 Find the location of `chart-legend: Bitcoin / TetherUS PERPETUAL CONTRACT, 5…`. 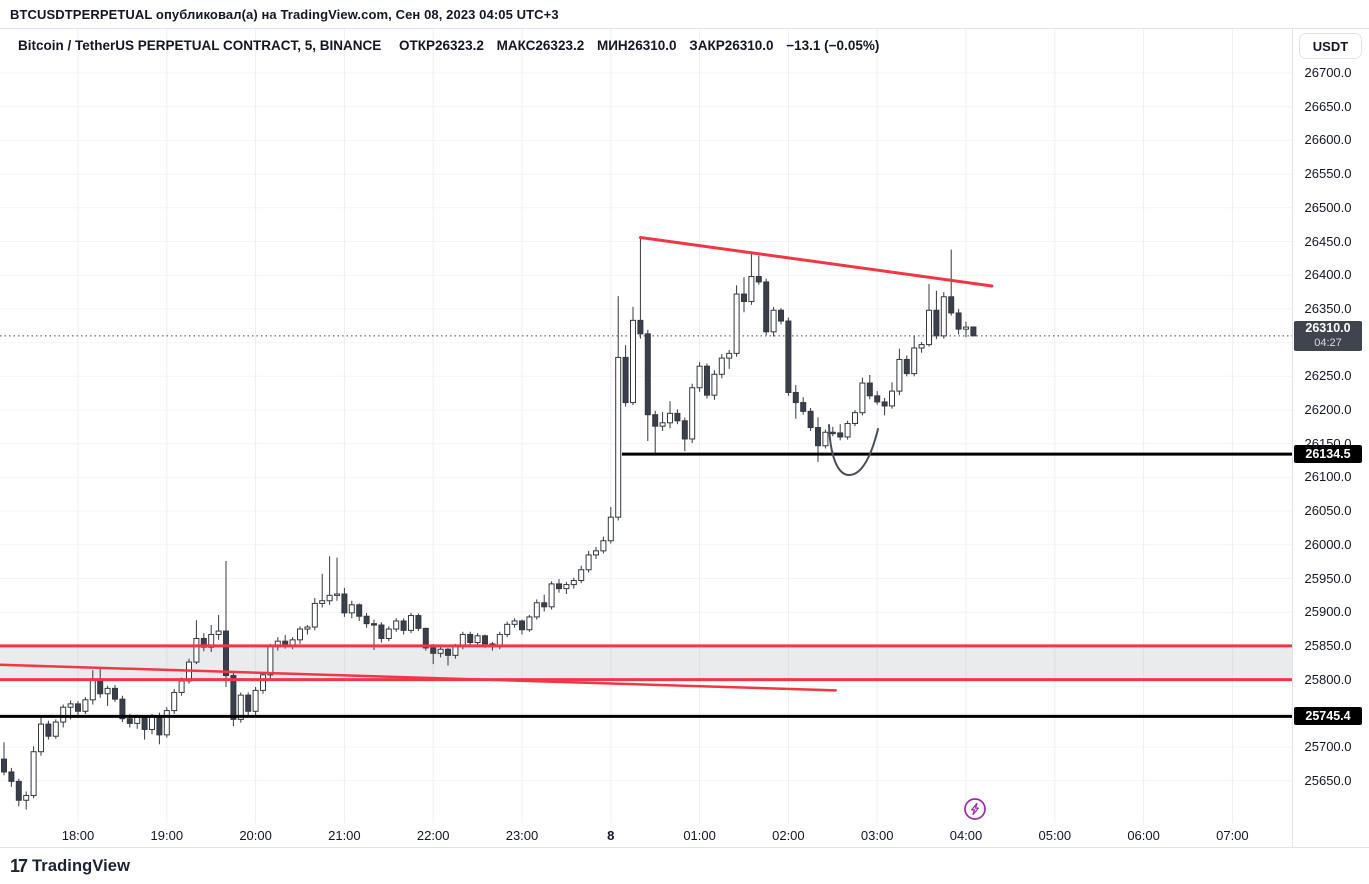

chart-legend: Bitcoin / TetherUS PERPETUAL CONTRACT, 5… is located at coordinates (453, 45).